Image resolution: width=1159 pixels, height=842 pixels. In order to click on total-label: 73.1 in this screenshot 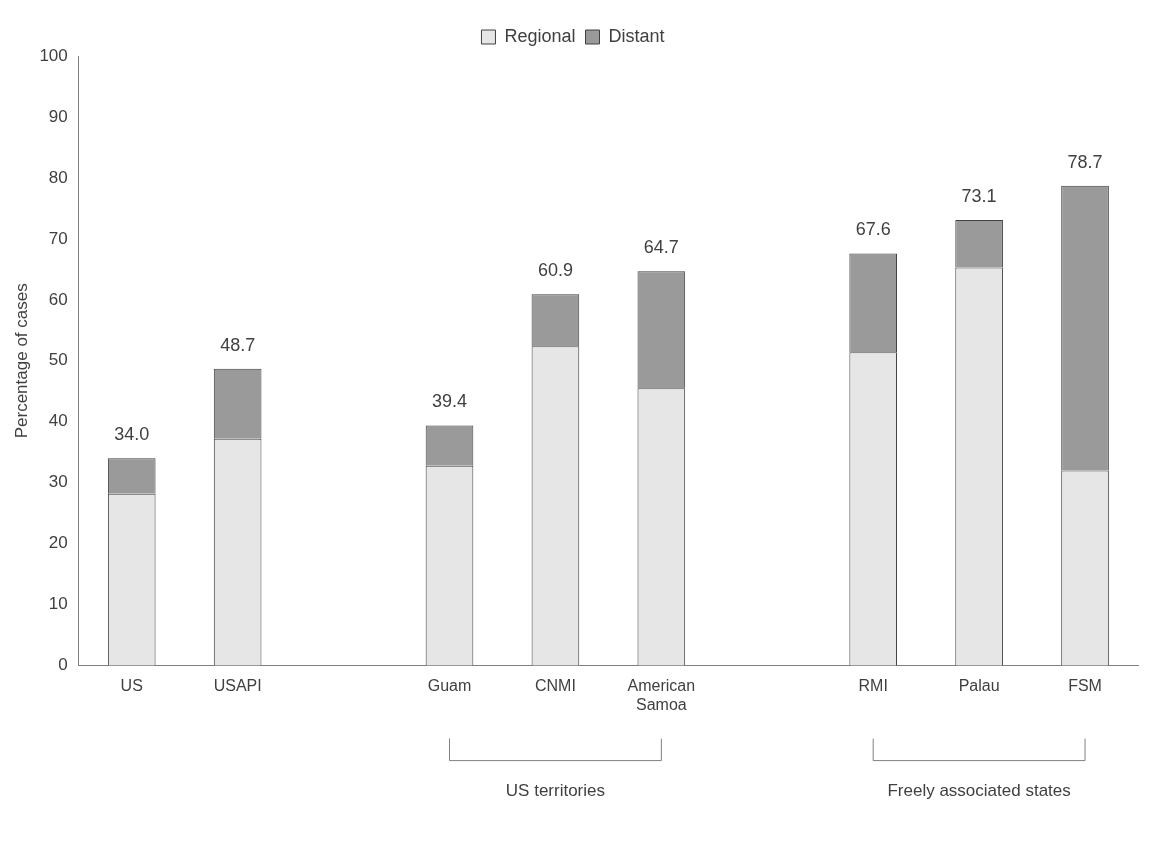, I will do `click(979, 195)`.